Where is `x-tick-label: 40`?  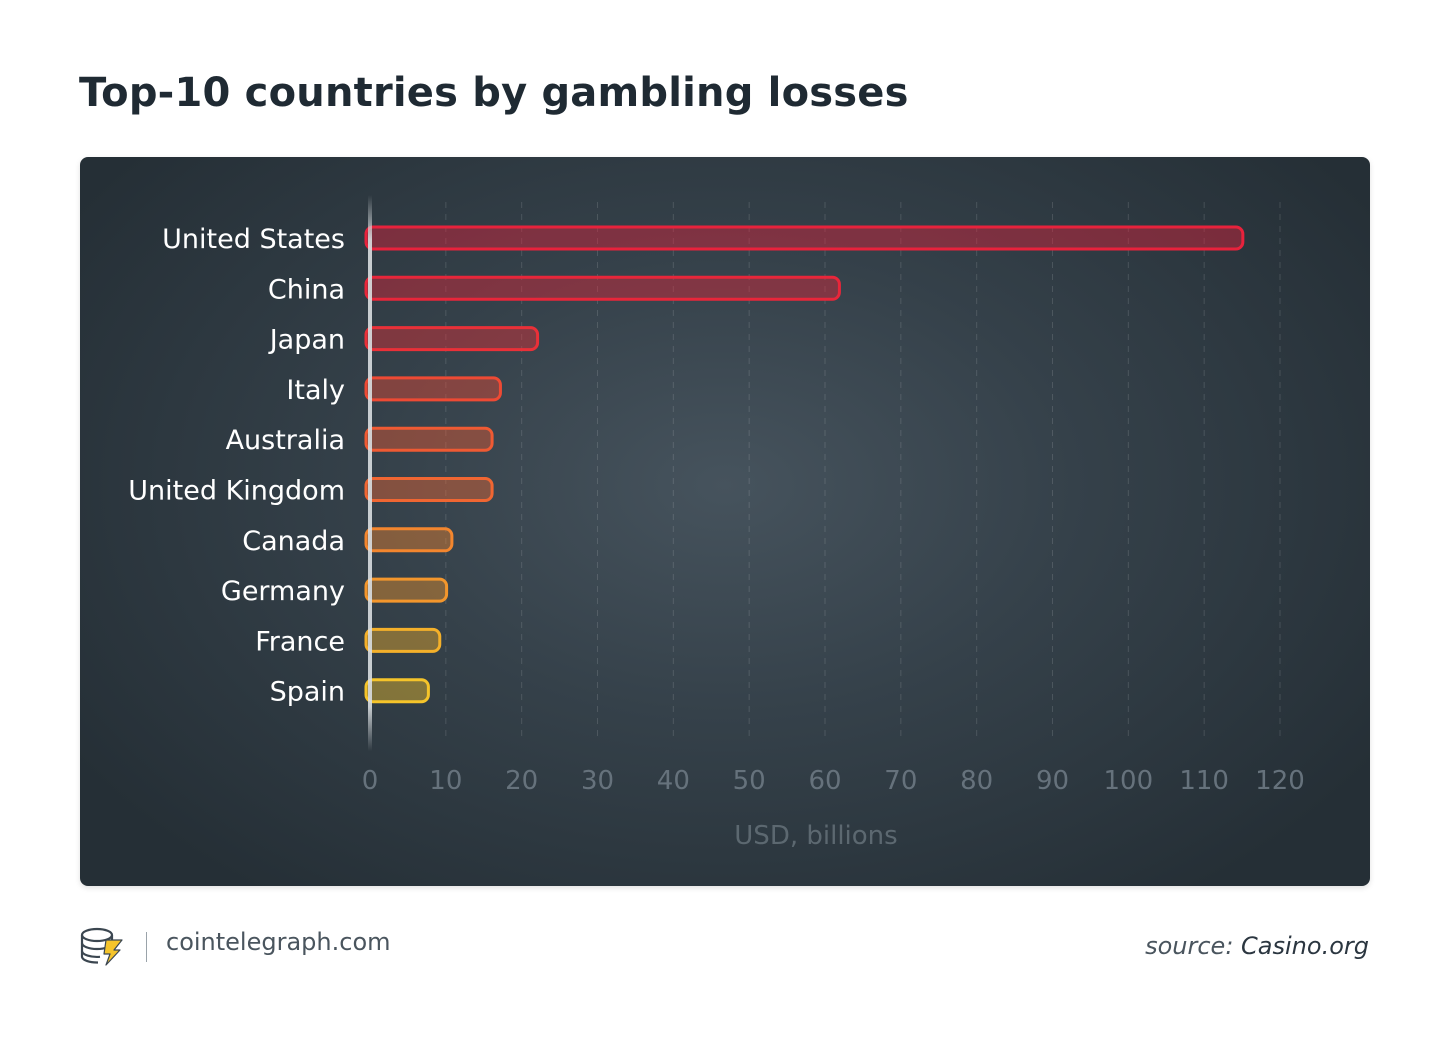
x-tick-label: 40 is located at coordinates (673, 781).